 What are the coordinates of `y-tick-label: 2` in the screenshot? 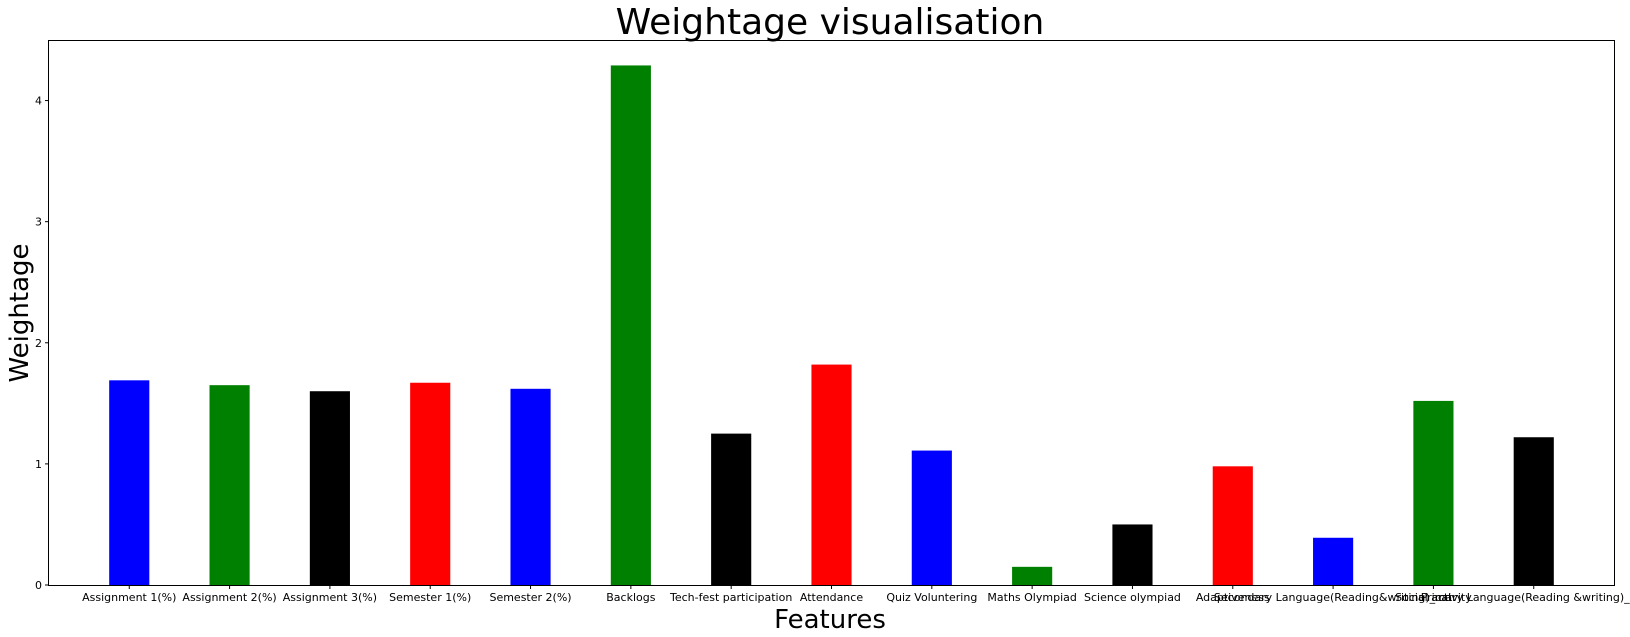 It's located at (38, 343).